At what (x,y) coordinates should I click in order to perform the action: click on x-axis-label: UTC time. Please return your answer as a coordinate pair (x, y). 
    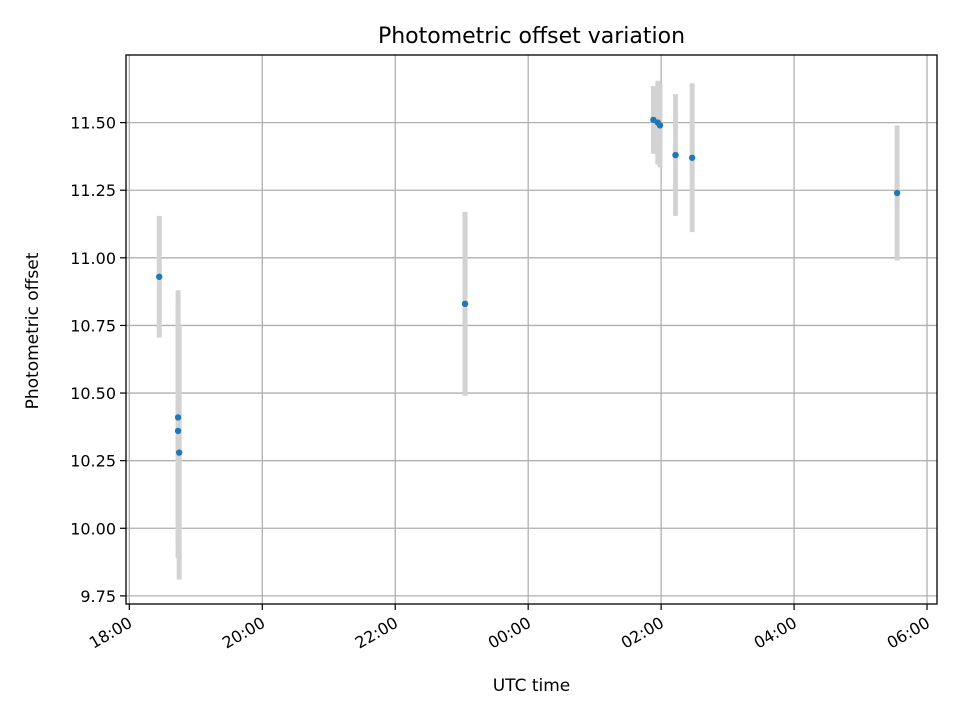
    Looking at the image, I should click on (532, 686).